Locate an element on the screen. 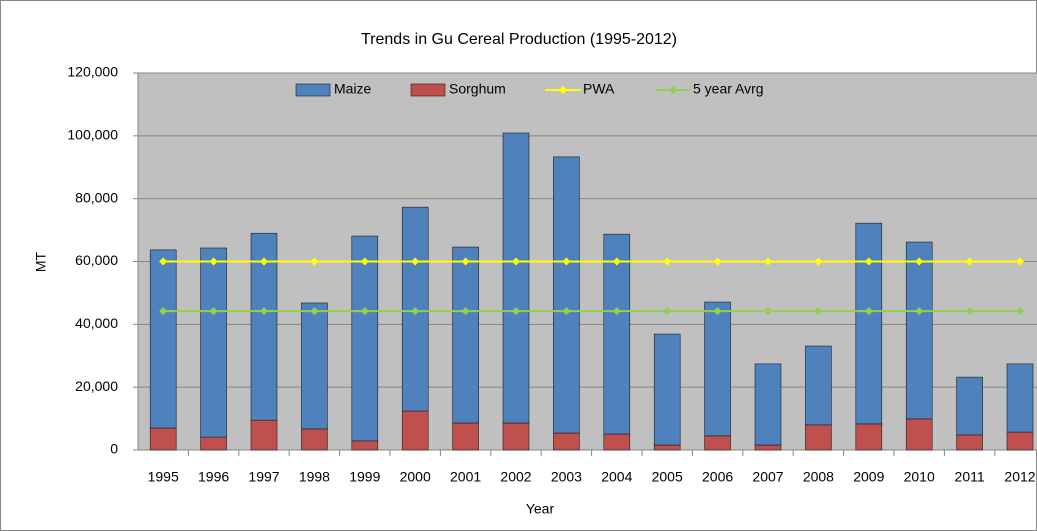  x-tick-label: 2010 is located at coordinates (919, 477).